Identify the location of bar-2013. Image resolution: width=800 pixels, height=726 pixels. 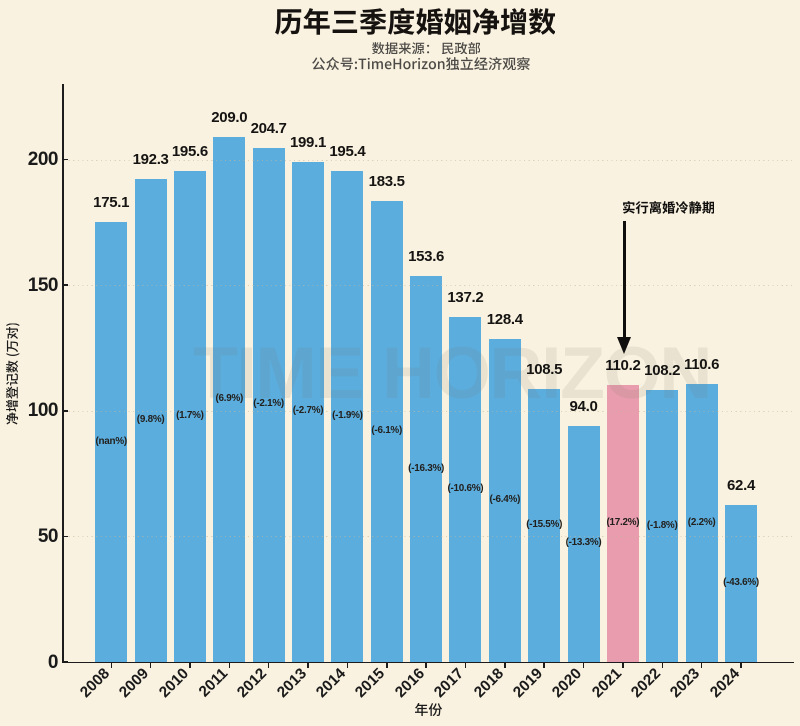
(308, 411).